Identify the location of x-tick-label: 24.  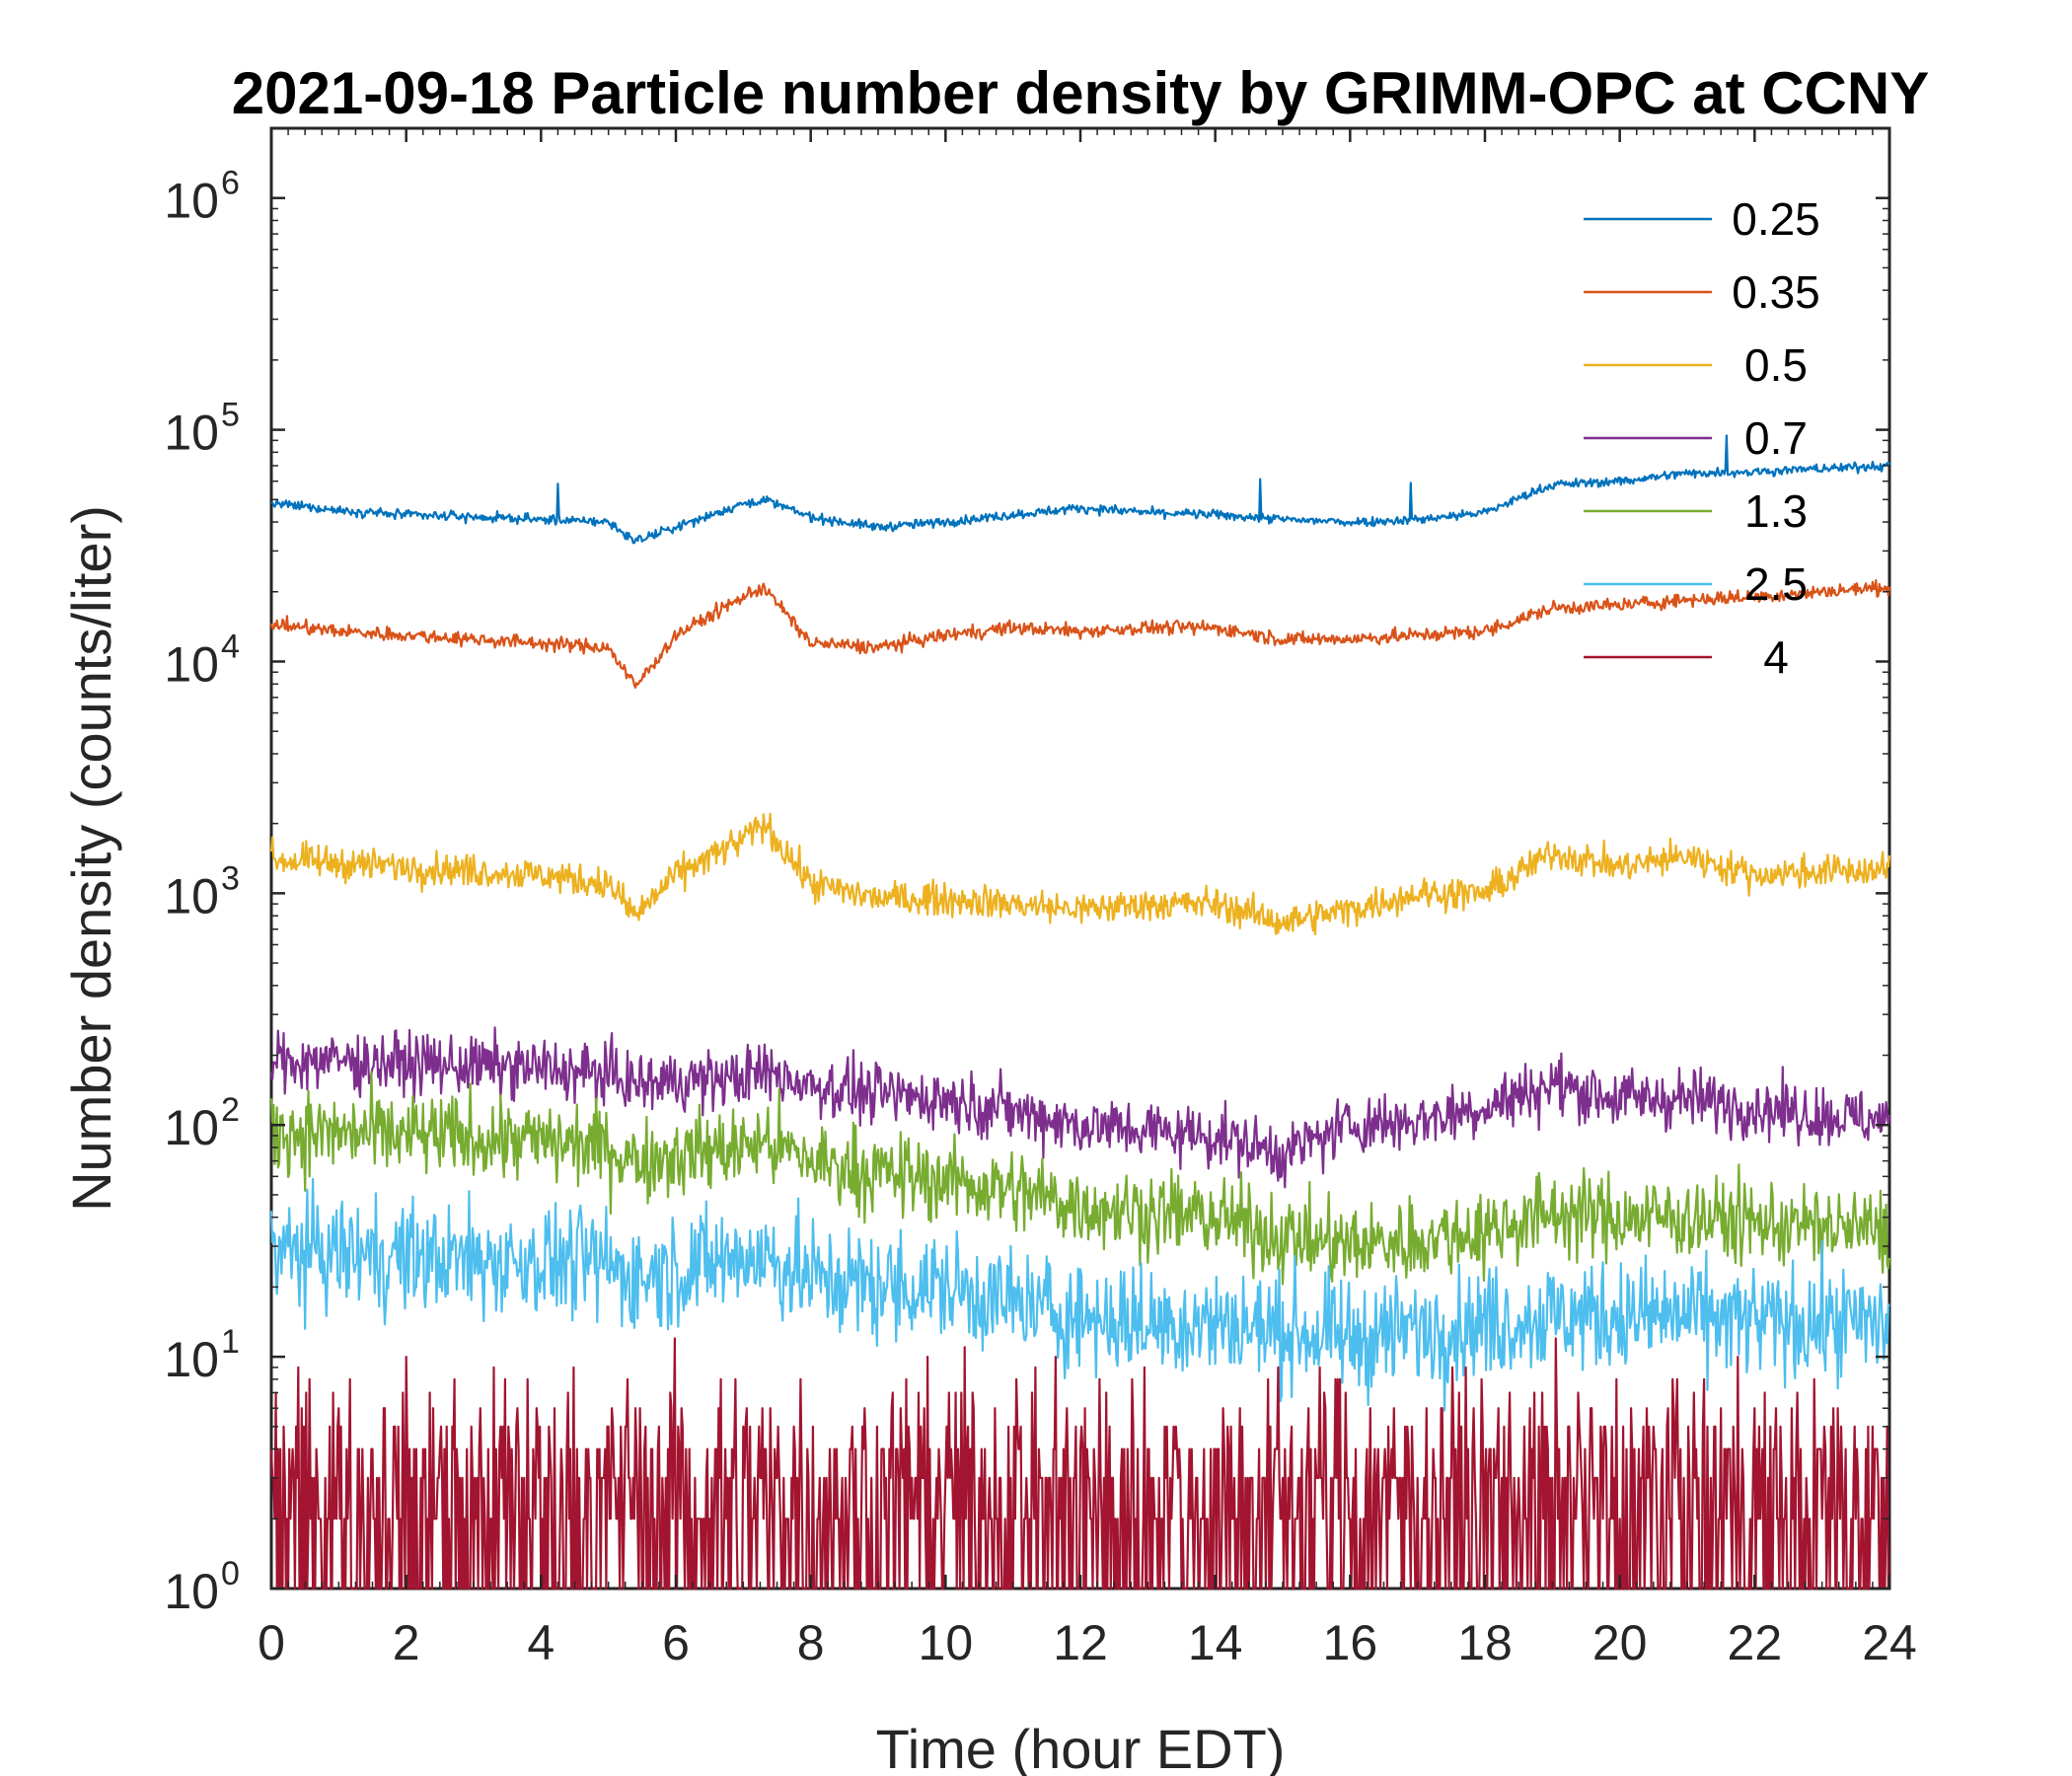
(1890, 1643).